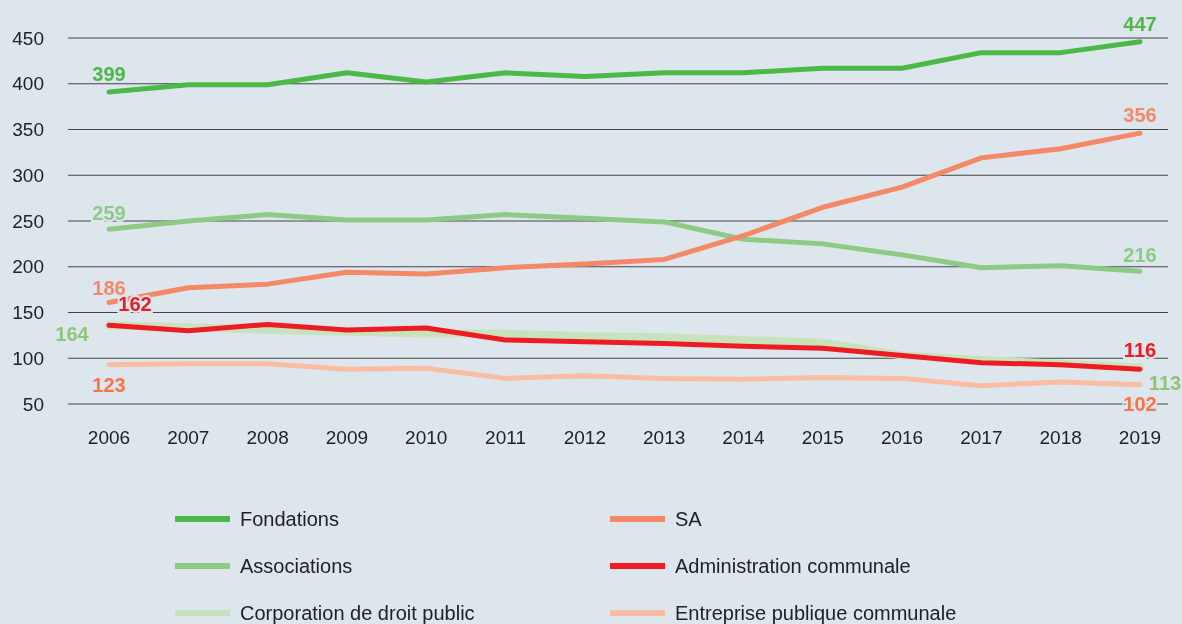 This screenshot has width=1182, height=624. Describe the element at coordinates (28, 38) in the screenshot. I see `y-tick-label: 450` at that location.